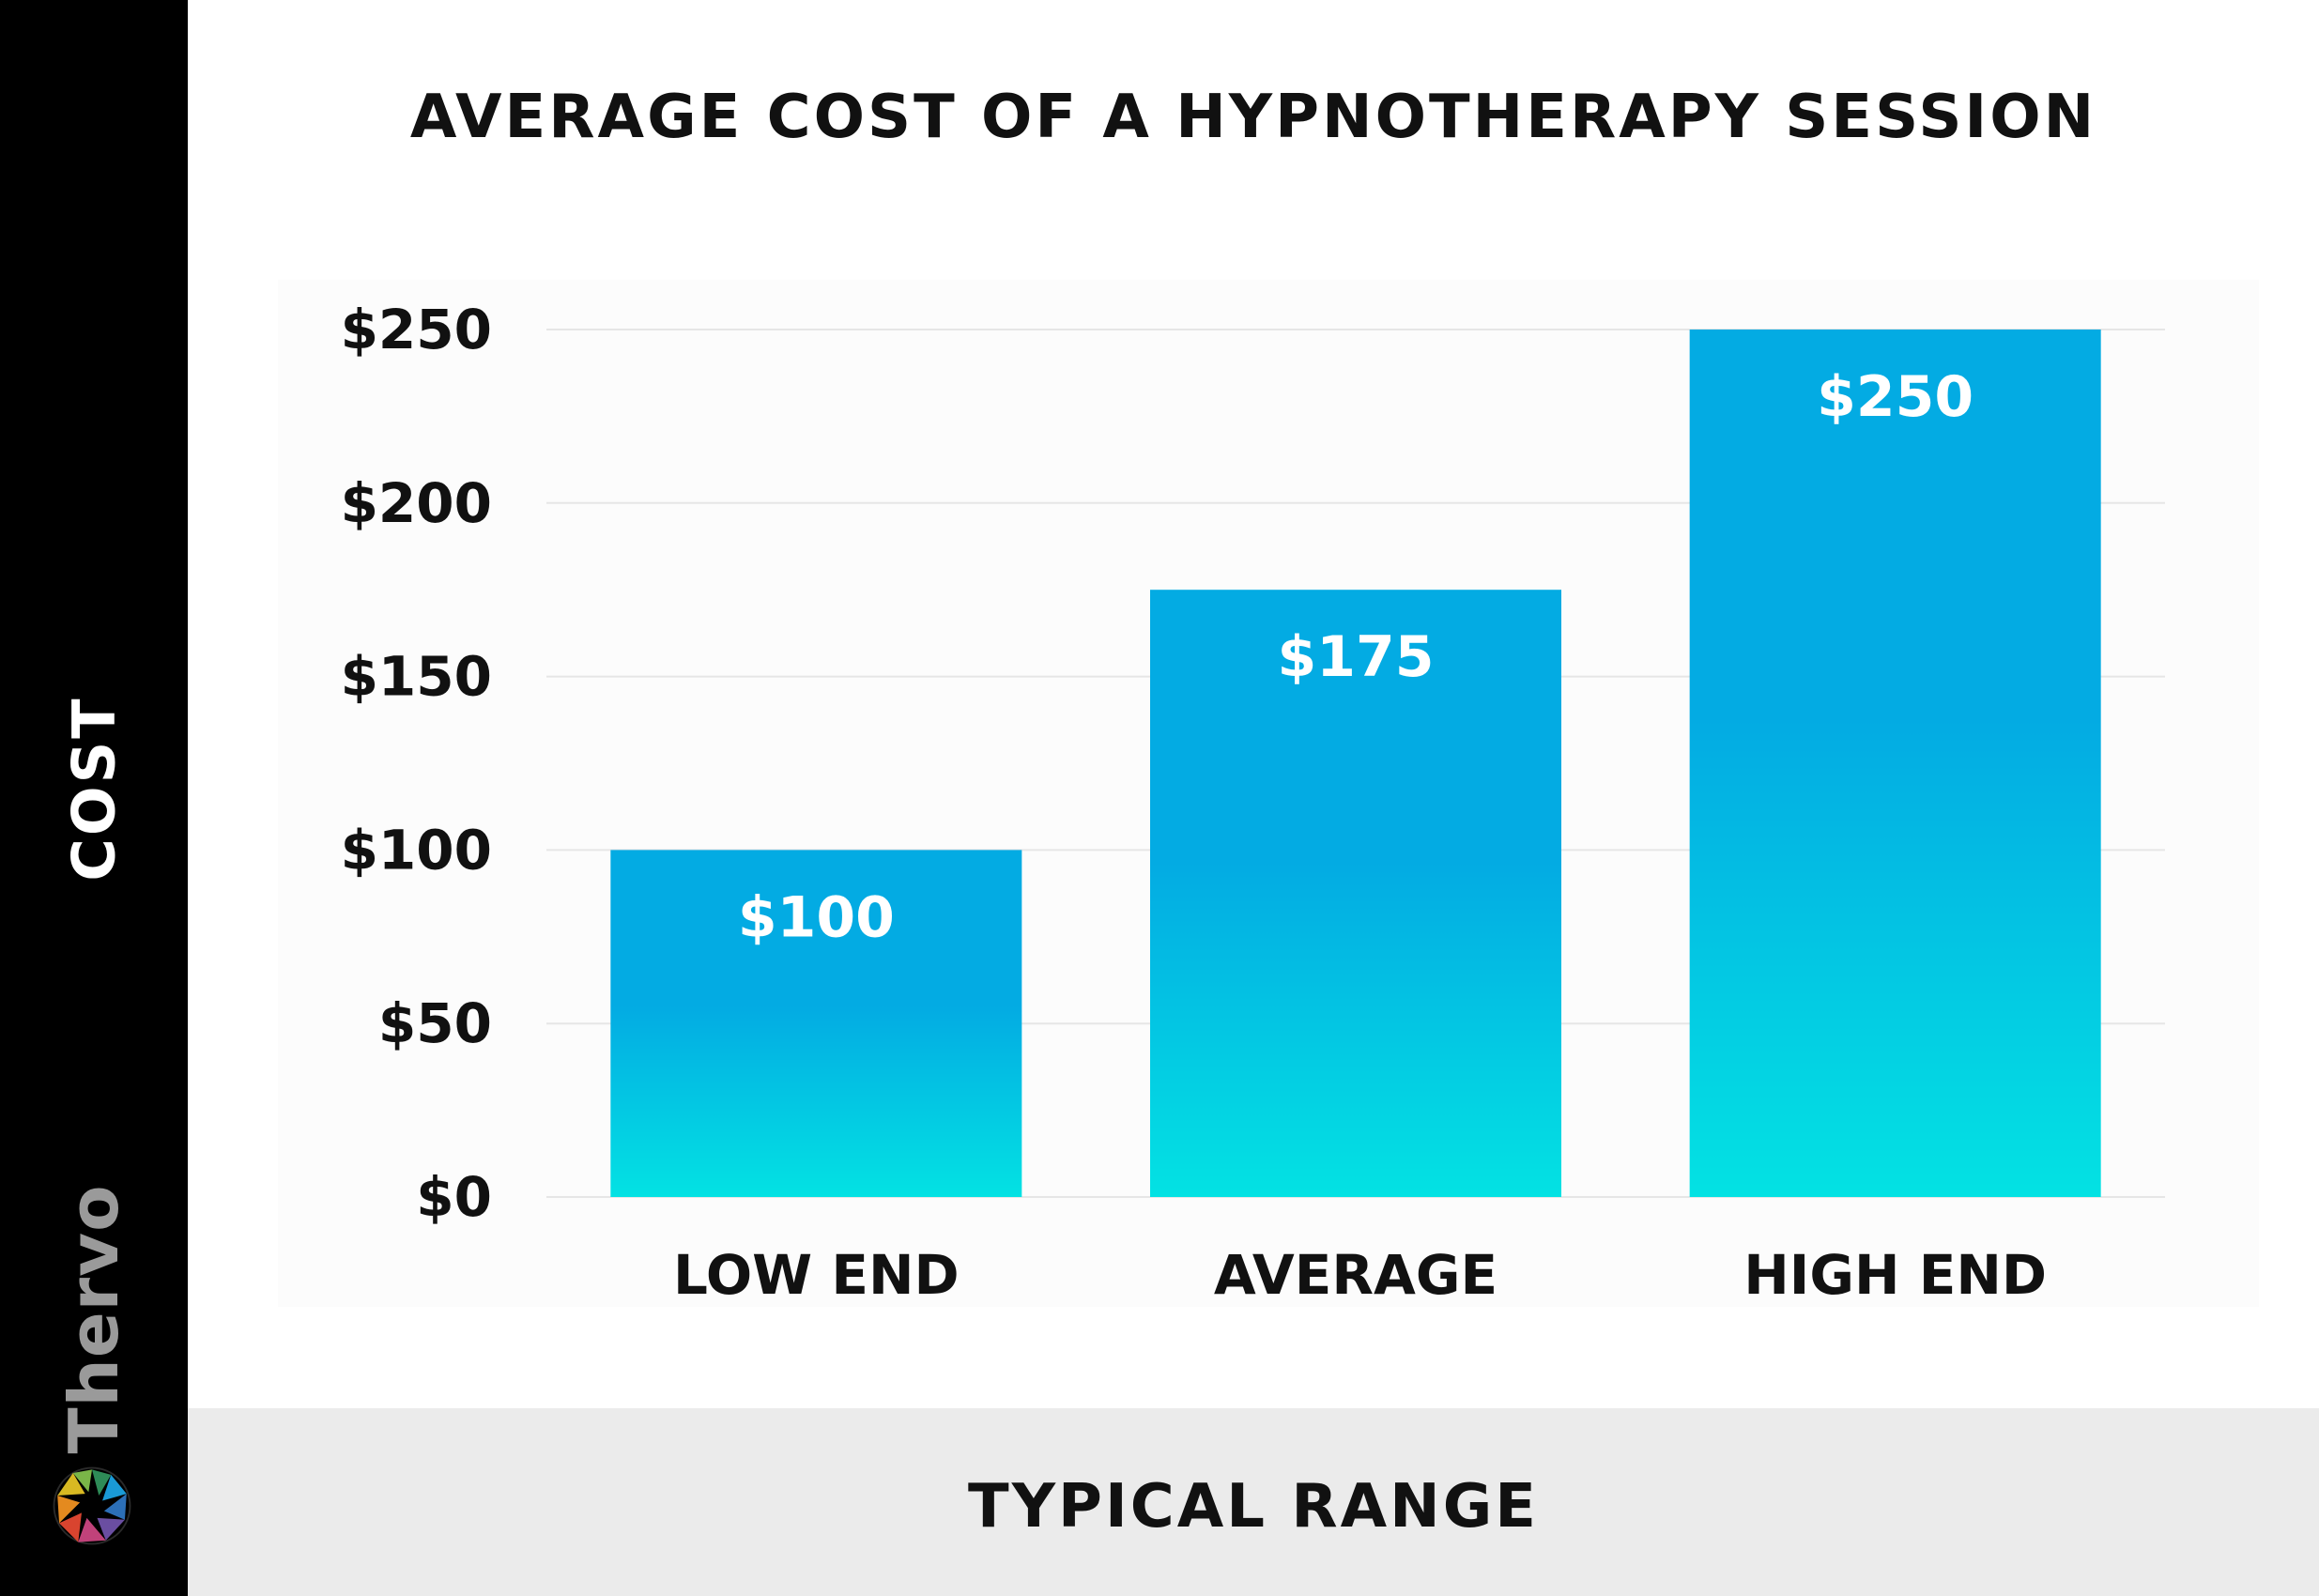 Image resolution: width=2319 pixels, height=1596 pixels. Describe the element at coordinates (1253, 1507) in the screenshot. I see `x-axis-title: TYPICAL RANGE` at that location.